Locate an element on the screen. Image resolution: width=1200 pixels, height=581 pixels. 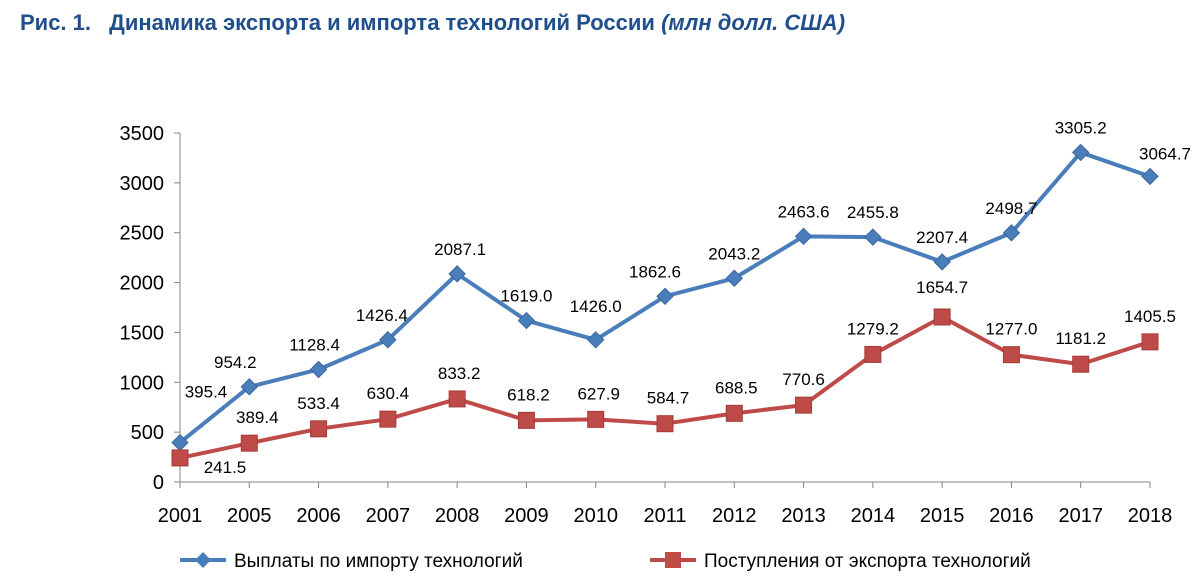
y-tick-label: 0 is located at coordinates (158, 483).